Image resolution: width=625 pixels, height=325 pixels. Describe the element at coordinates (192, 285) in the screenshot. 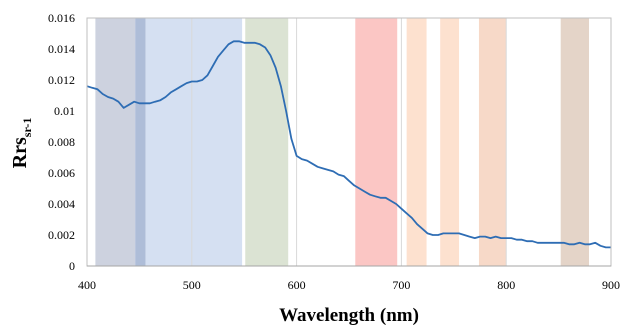

I see `x-tick-label: 500` at that location.